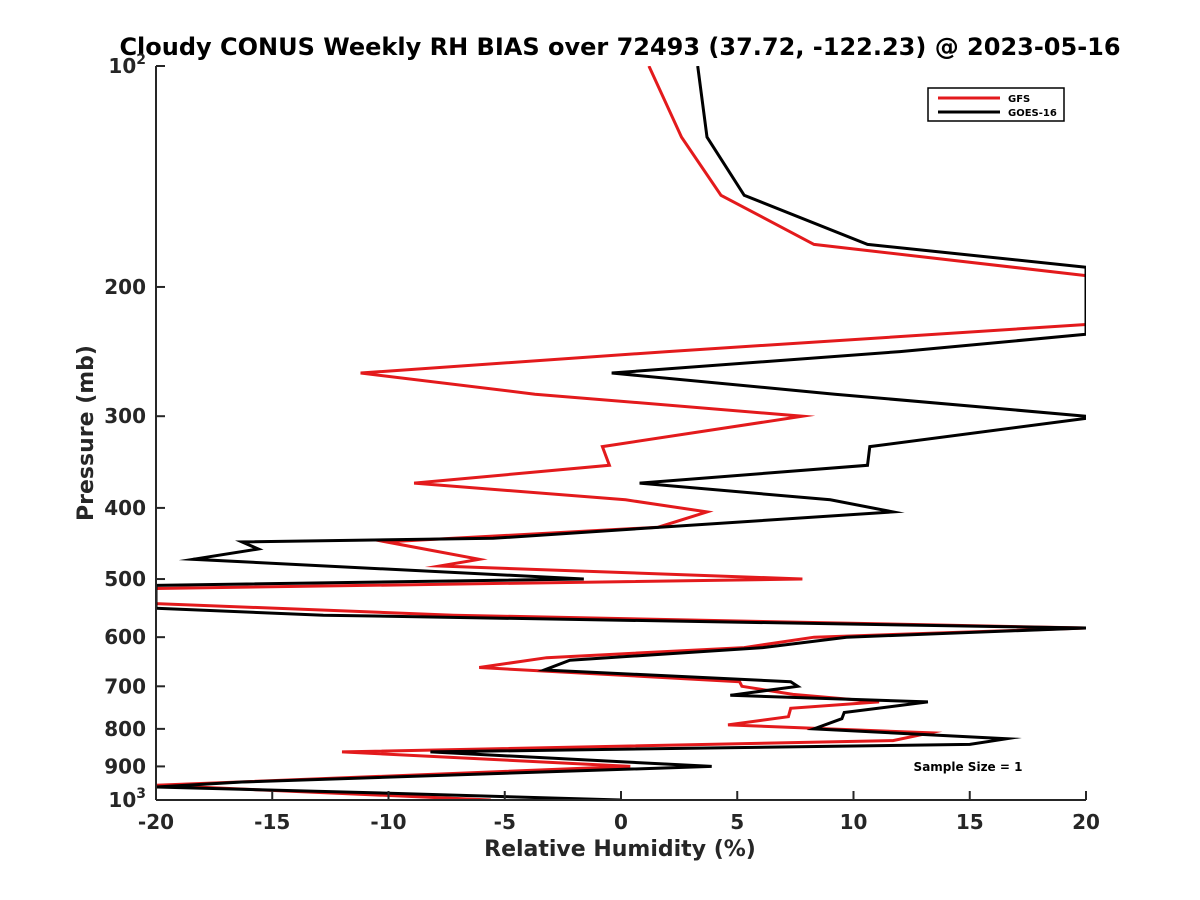 The height and width of the screenshot is (900, 1200). I want to click on x-tick-label: 10, so click(854, 822).